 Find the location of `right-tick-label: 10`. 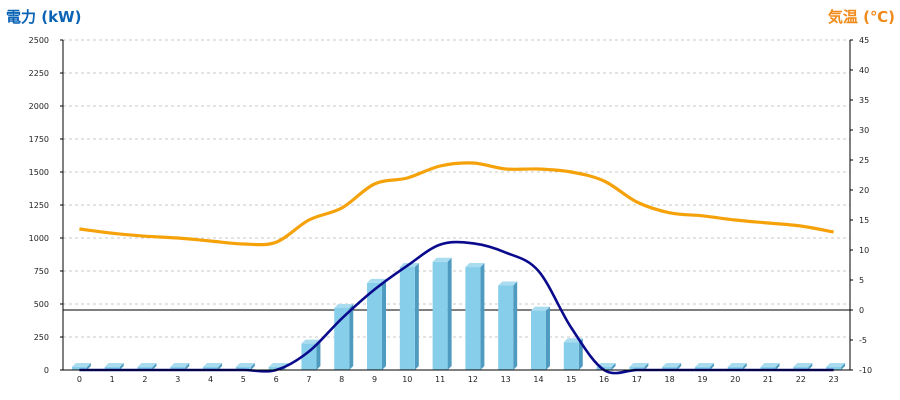

right-tick-label: 10 is located at coordinates (864, 250).